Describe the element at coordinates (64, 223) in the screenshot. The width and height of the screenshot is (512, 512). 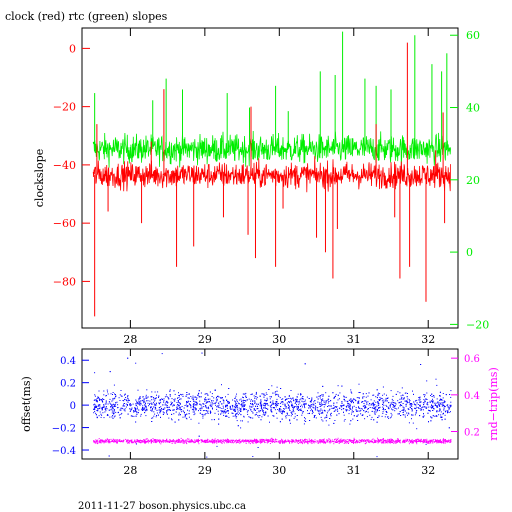
I see `slope-y-tick-label: −60` at that location.